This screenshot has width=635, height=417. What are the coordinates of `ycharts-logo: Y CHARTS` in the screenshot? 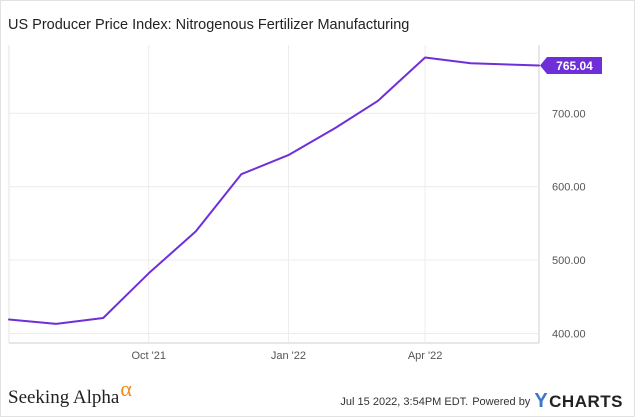 It's located at (578, 401).